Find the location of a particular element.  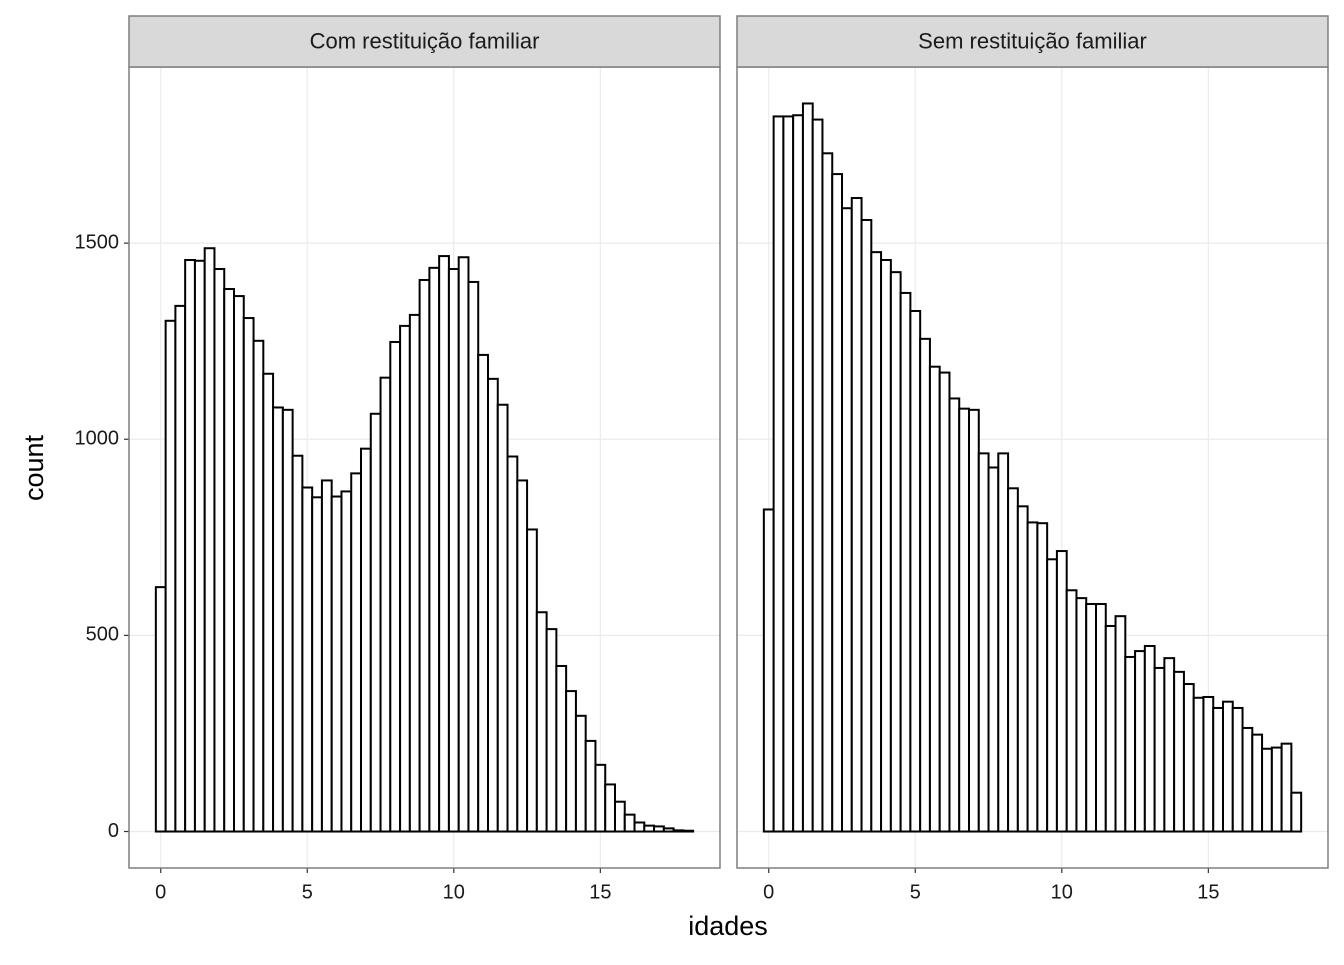

strip is located at coordinates (424, 41).